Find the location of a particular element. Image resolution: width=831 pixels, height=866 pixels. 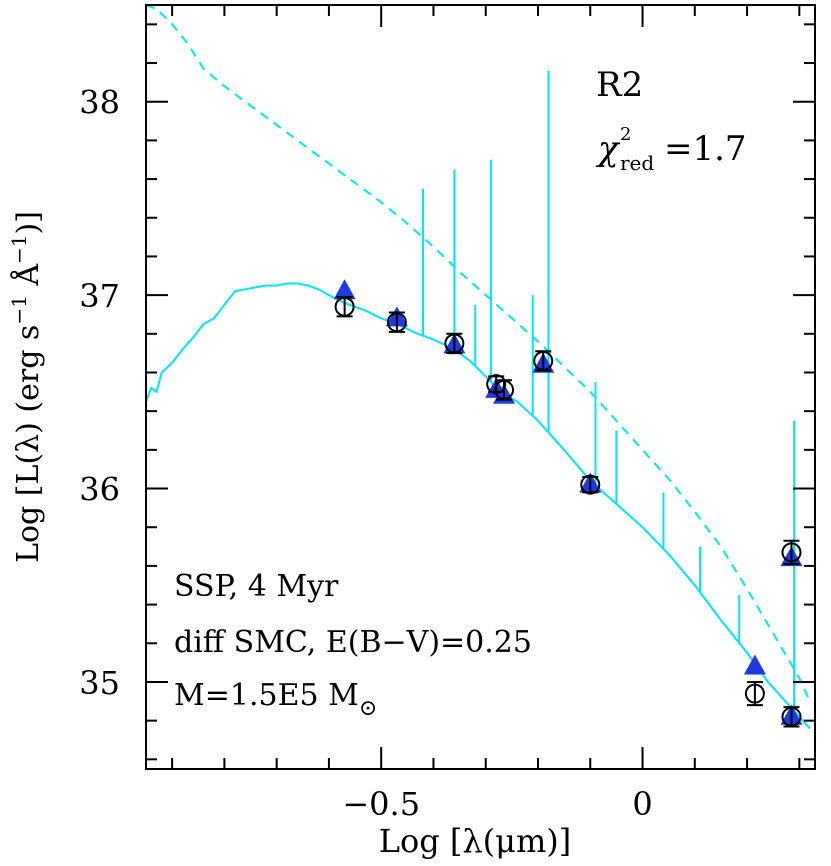

extinction-label: diff SMC, E(B−V)=0.25 is located at coordinates (353, 642).